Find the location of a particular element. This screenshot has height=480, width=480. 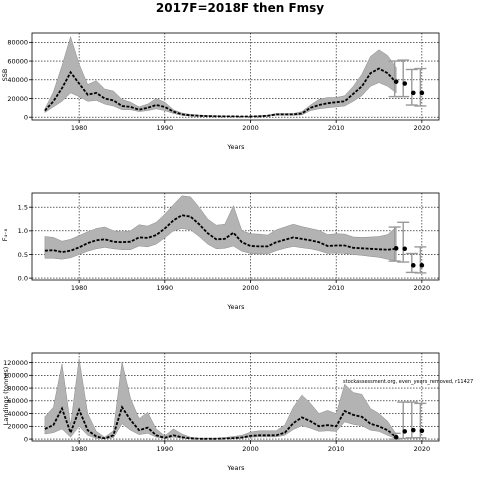

ssb-ytick-label: 0 is located at coordinates (26, 117).